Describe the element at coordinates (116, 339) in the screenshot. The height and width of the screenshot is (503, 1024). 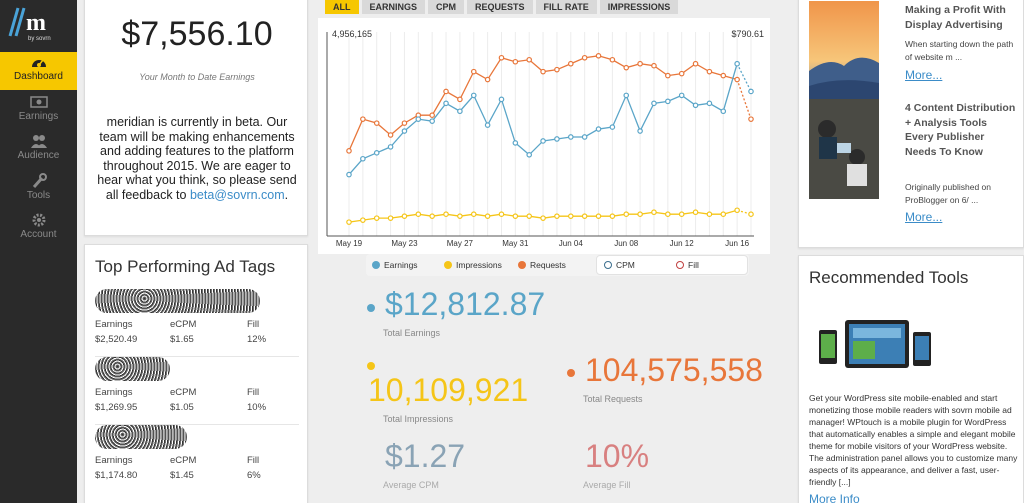
I see `tag-earnings-value: $2,520.49` at that location.